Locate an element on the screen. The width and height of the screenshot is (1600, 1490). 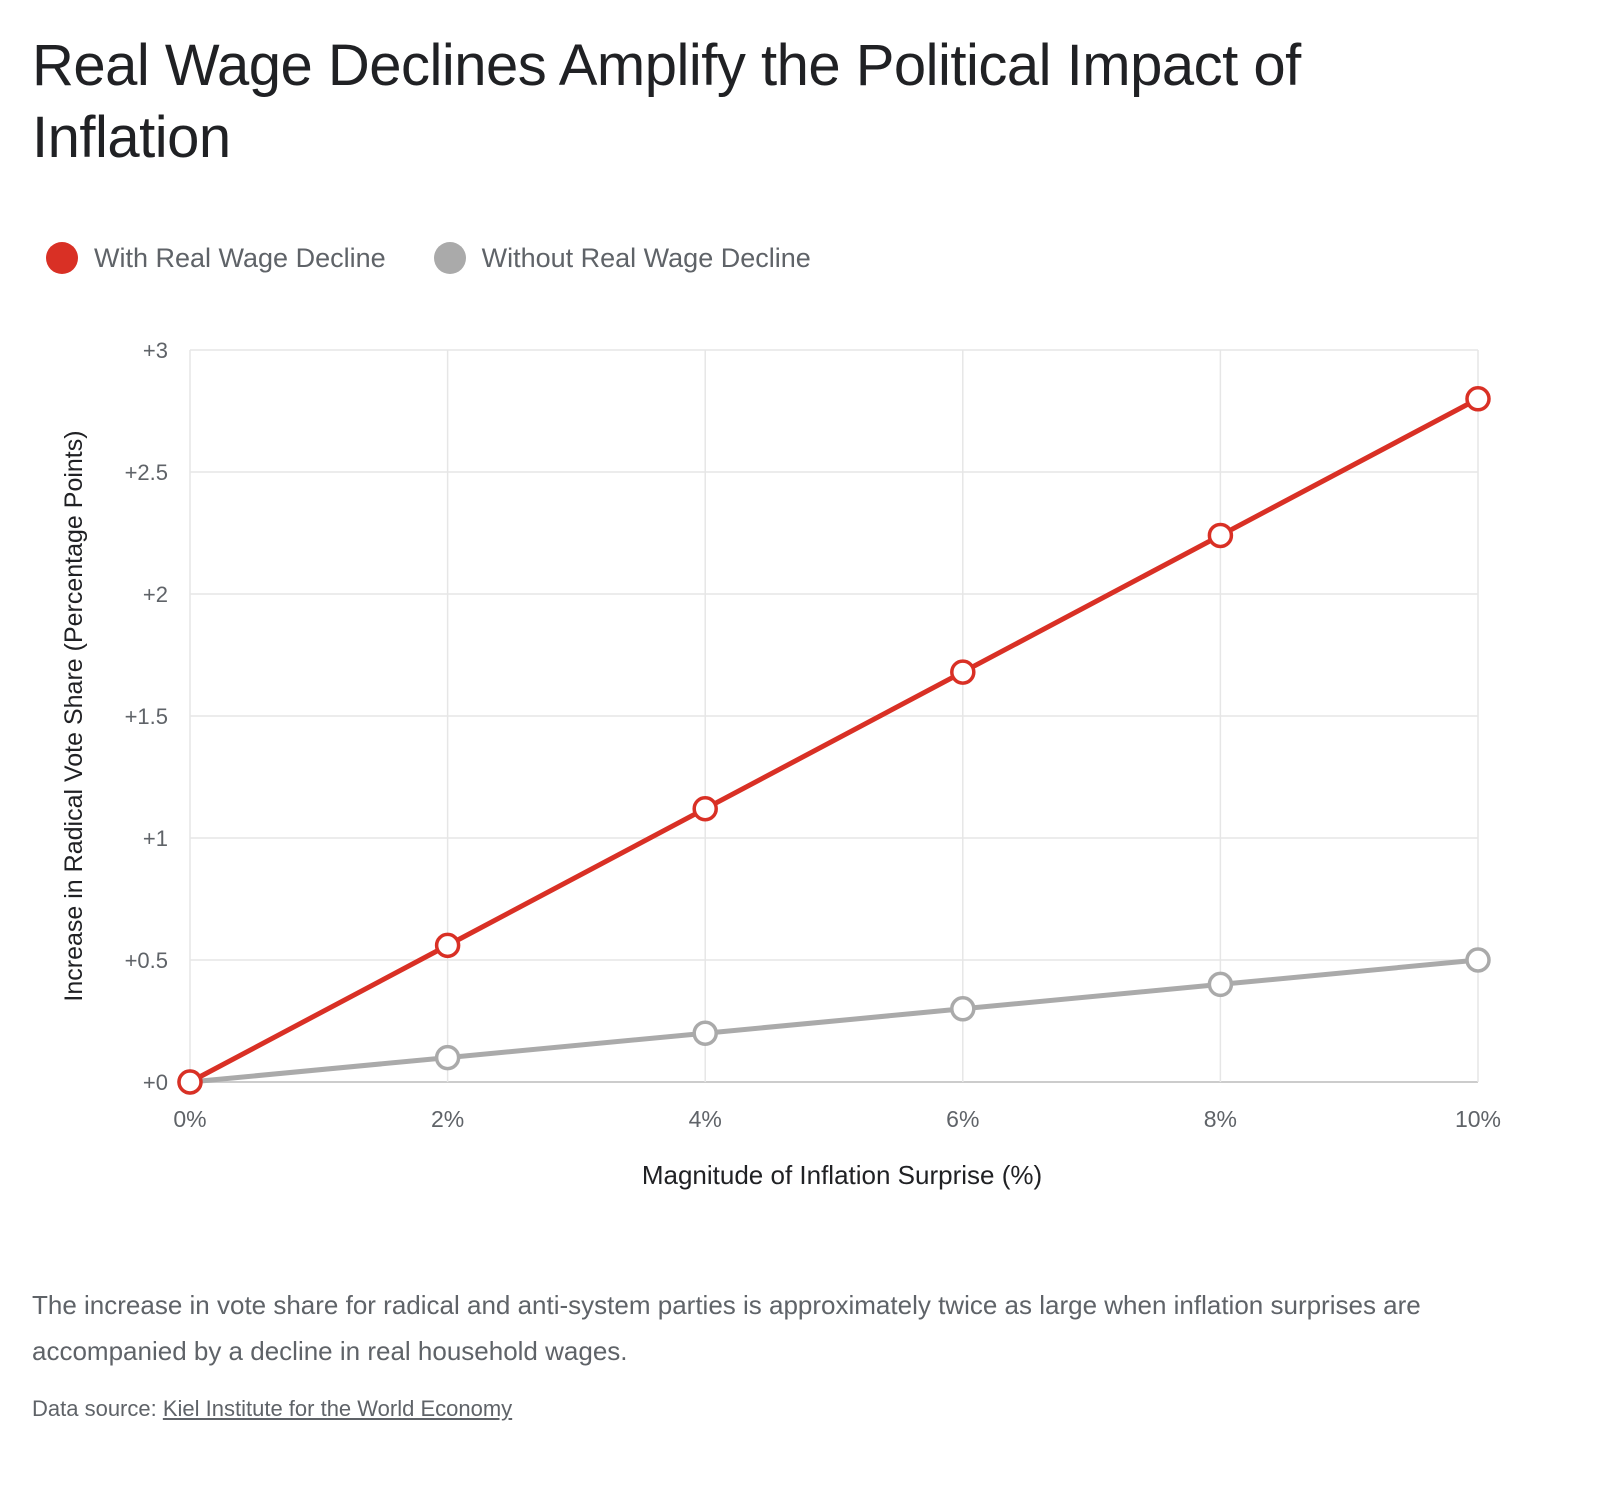
legend-marker-without-real-wage-decline is located at coordinates (449, 258).